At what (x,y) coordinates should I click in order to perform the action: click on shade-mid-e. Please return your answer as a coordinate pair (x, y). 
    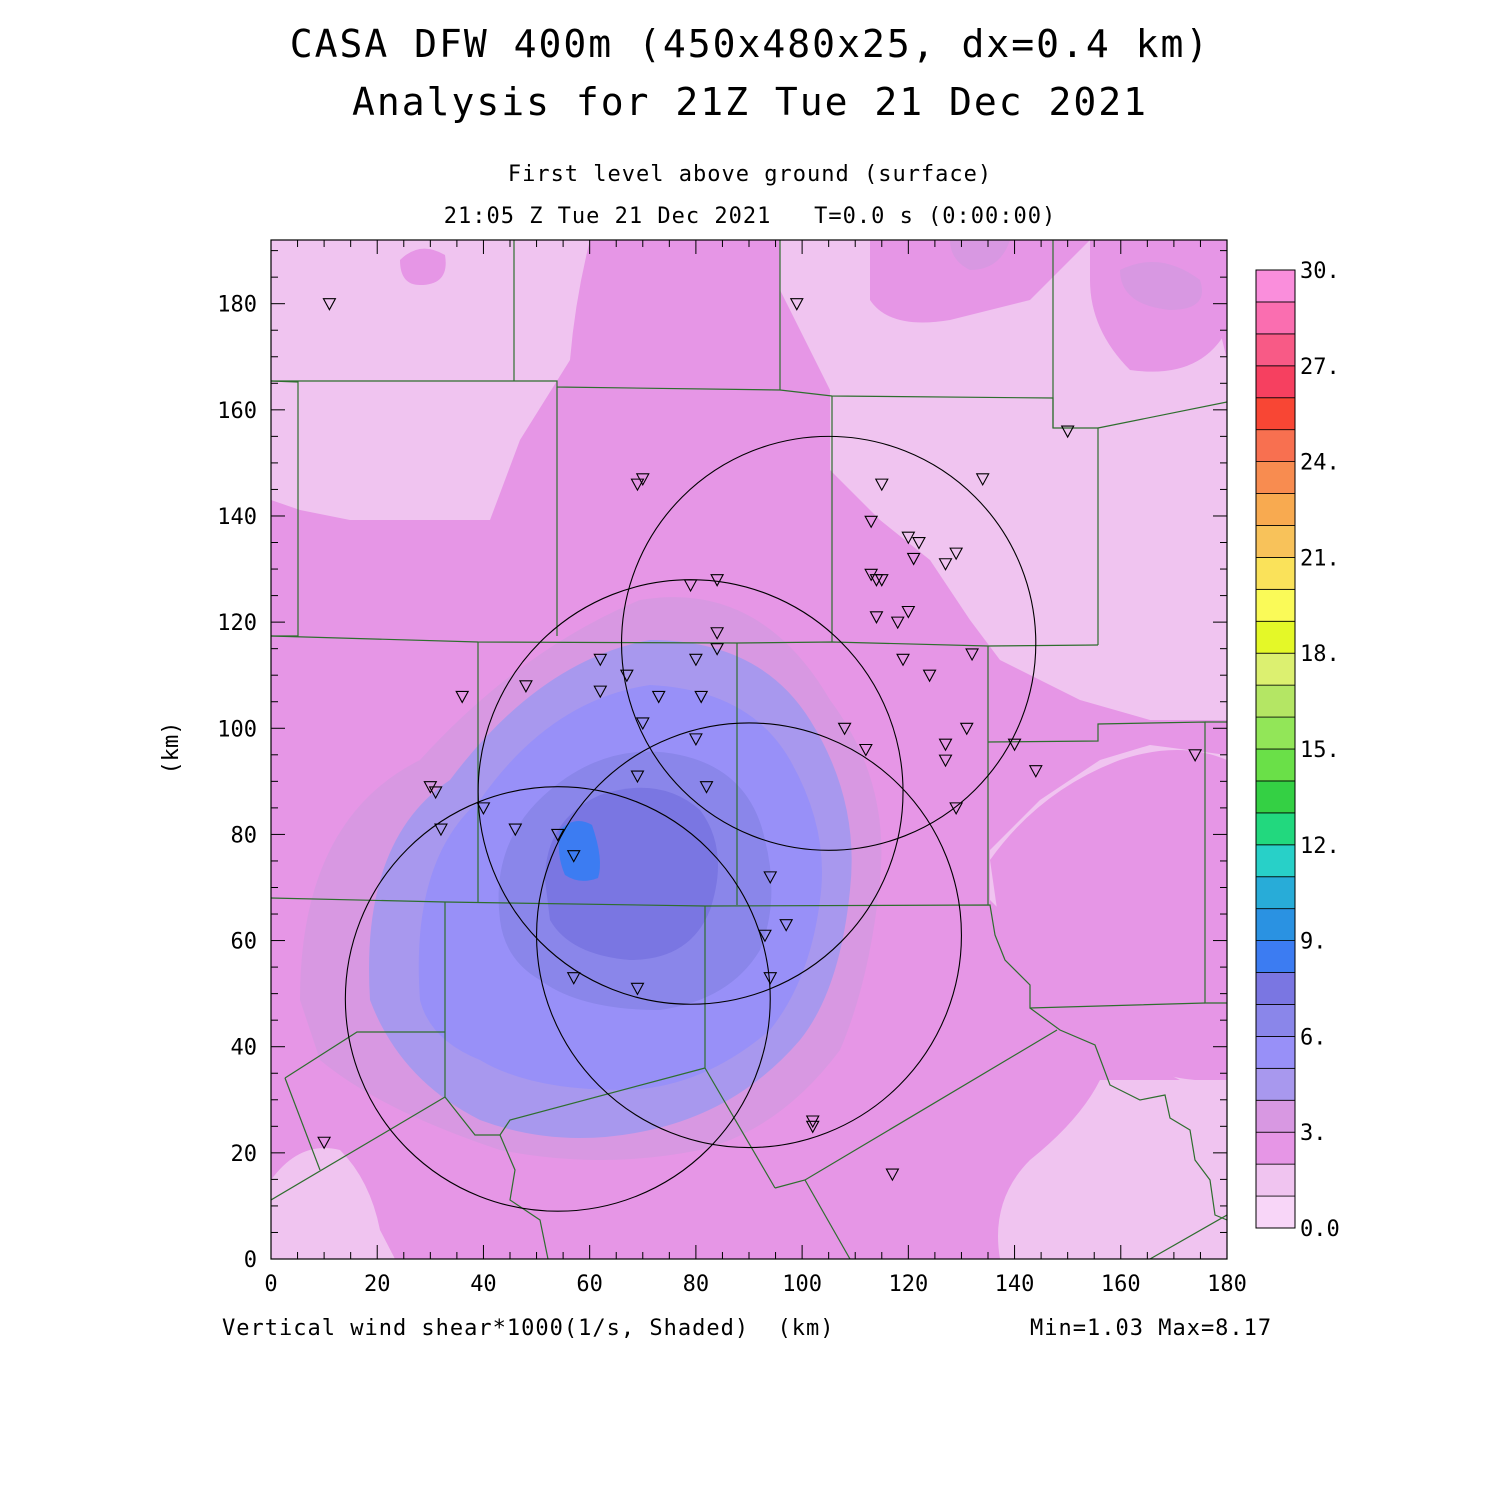
    Looking at the image, I should click on (1108, 915).